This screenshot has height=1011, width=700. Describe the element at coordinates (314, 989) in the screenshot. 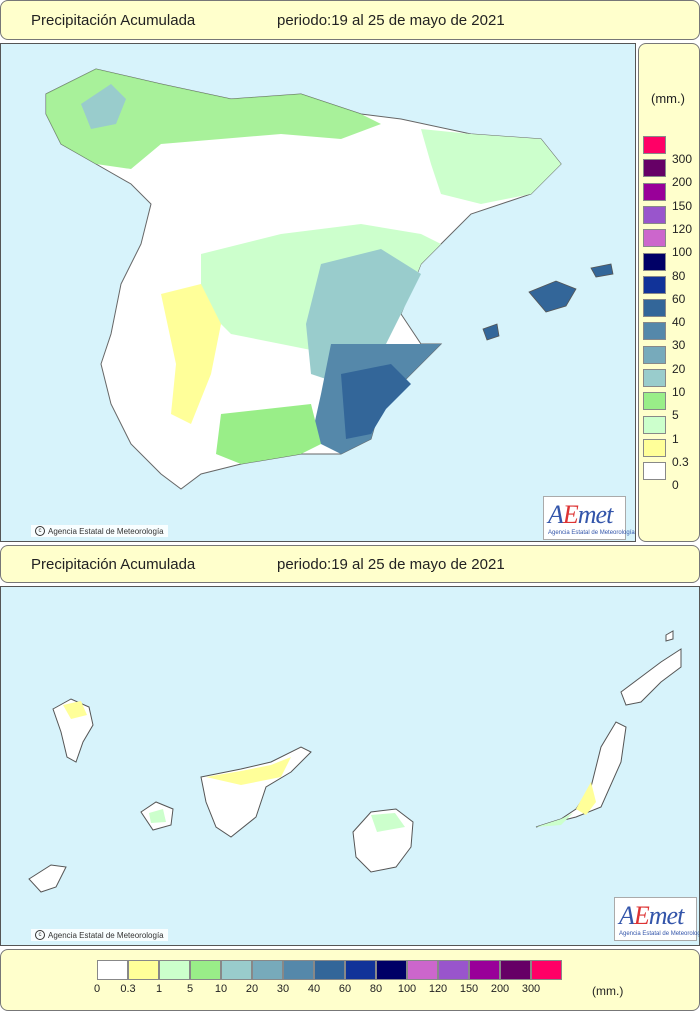

I see `hlegend-label-40: 40` at that location.